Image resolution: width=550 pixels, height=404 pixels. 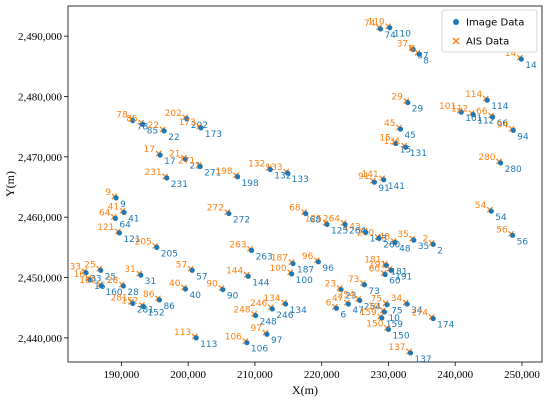 I want to click on ais-point-label: 132, so click(x=256, y=165).